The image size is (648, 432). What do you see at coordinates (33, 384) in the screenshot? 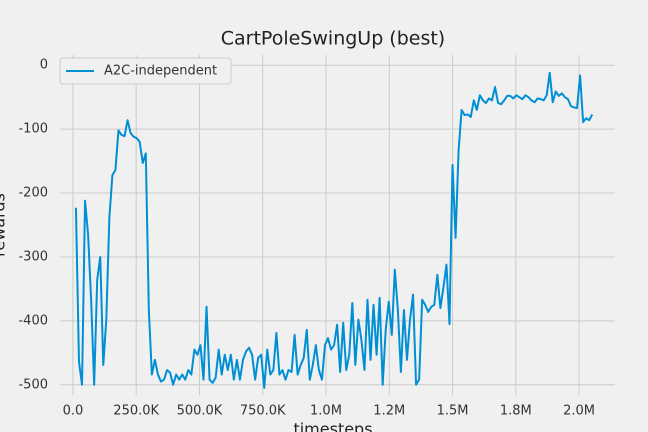
I see `y-tick-label: -500` at bounding box center [33, 384].